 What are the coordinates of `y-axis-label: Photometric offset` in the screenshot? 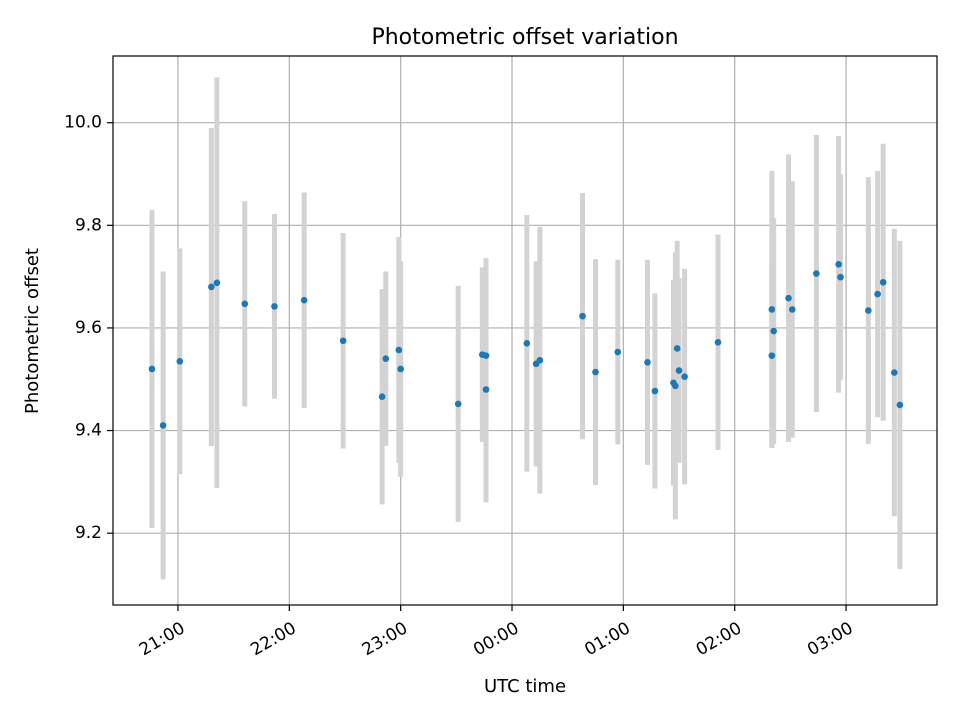 It's located at (32, 331).